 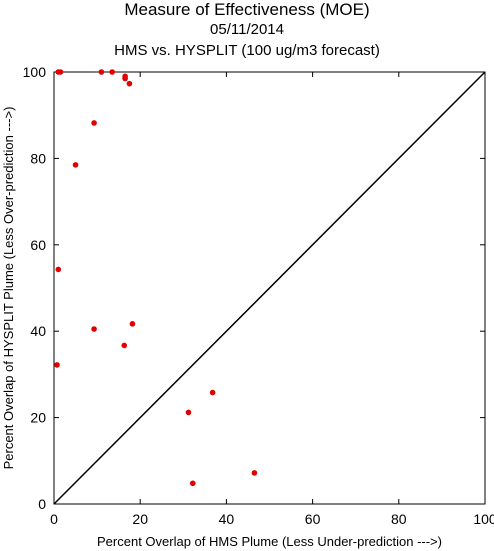 I want to click on y-tick-label: 80, so click(x=38, y=158).